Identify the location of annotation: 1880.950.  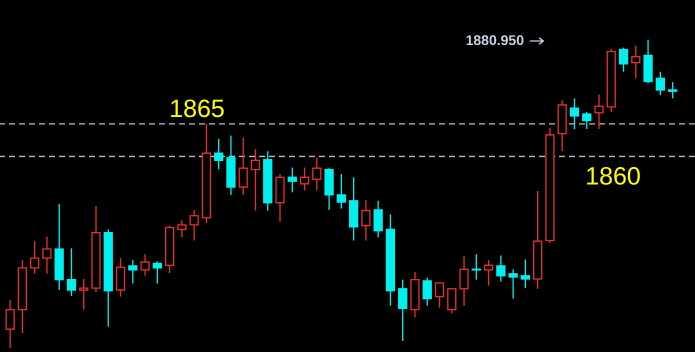
(495, 40).